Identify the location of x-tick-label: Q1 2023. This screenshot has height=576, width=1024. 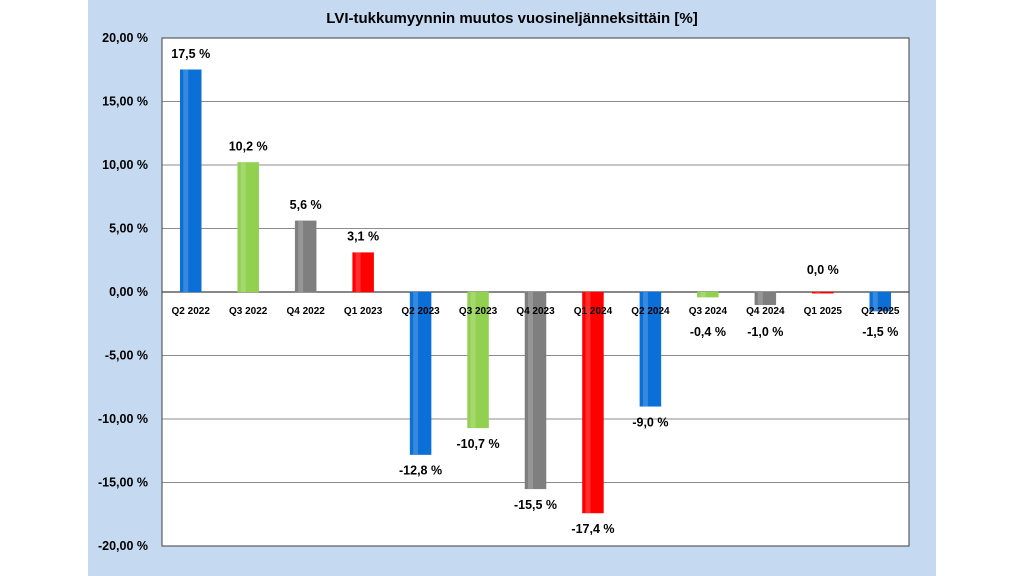
(363, 311).